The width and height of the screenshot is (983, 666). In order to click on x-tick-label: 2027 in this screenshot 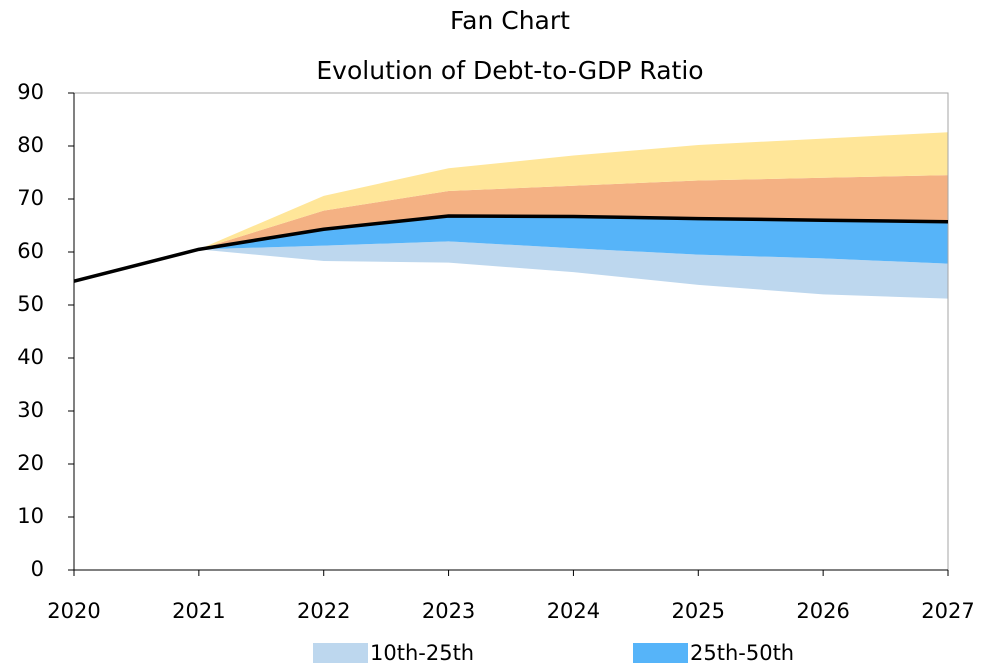, I will do `click(947, 611)`.